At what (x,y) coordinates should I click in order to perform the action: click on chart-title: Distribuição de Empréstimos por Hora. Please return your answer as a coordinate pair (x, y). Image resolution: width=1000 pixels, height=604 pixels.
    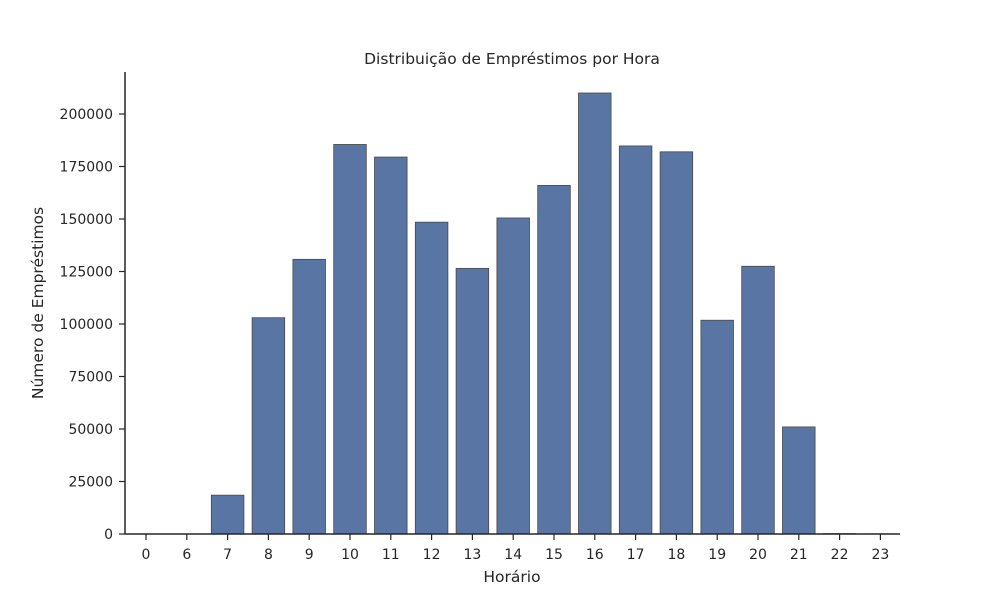
    Looking at the image, I should click on (512, 59).